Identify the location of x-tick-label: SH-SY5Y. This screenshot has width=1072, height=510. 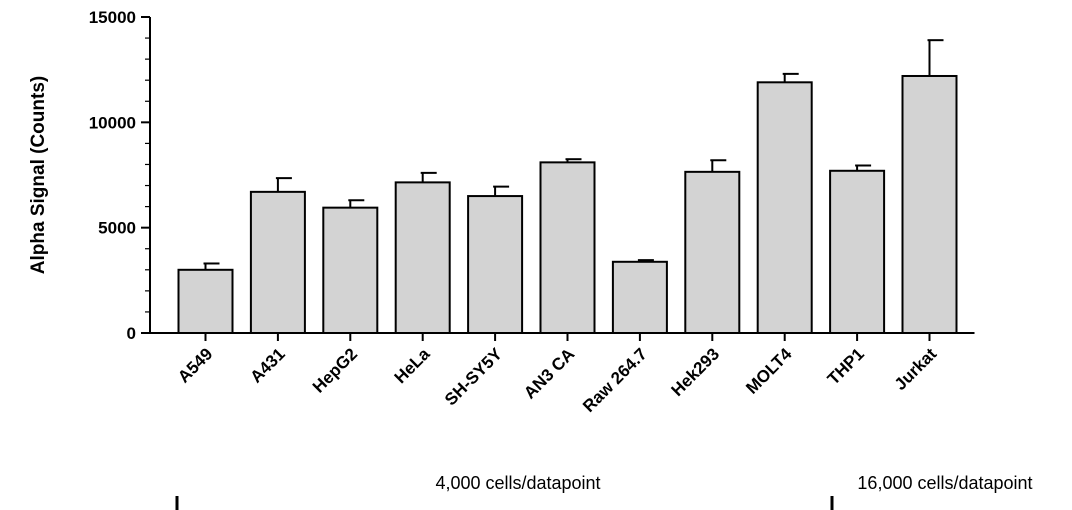
(473, 376).